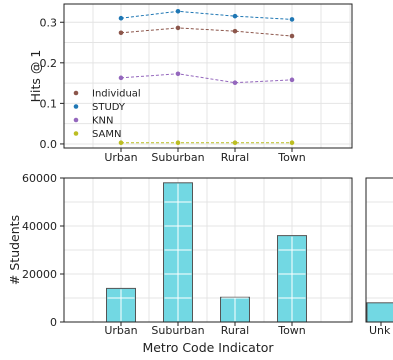  I want to click on students-y-tick-label: 20000, so click(39, 274).